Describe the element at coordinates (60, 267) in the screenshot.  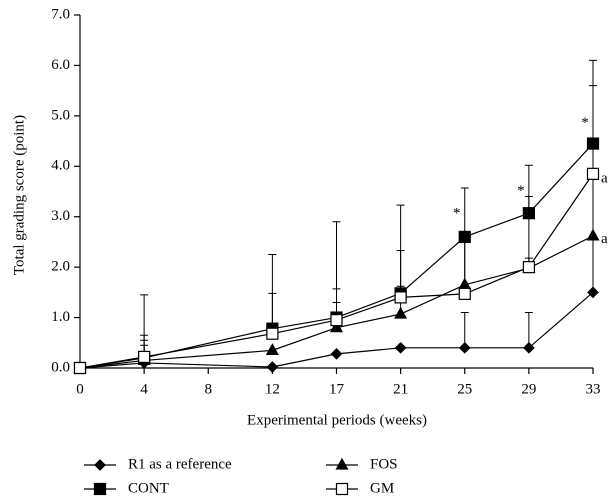
I see `y-tick-label: 2.0` at that location.